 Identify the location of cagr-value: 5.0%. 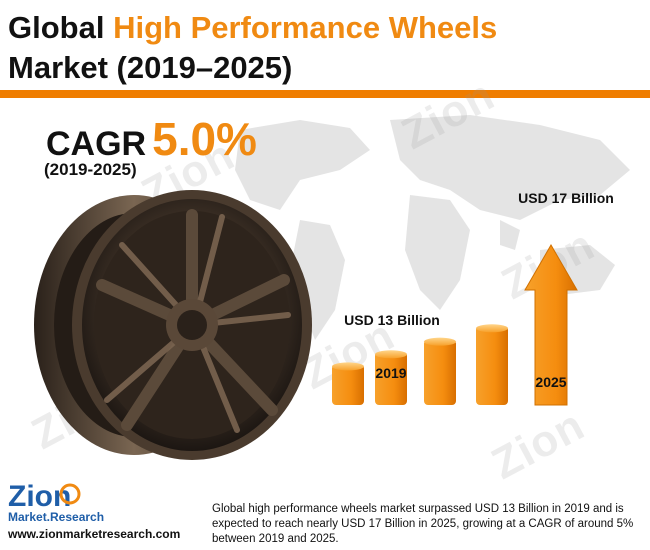
(204, 139).